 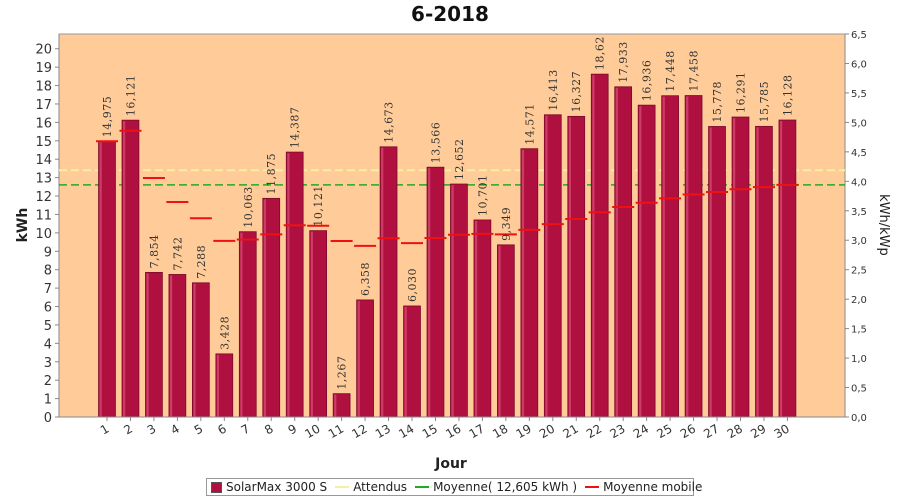 What do you see at coordinates (664, 431) in the screenshot?
I see `x-tick-label: 25` at bounding box center [664, 431].